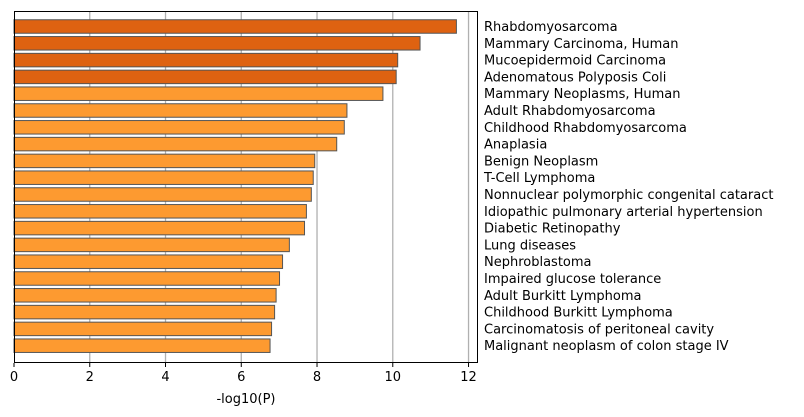 Image resolution: width=804 pixels, height=417 pixels. I want to click on x-tick-label: 10, so click(393, 377).